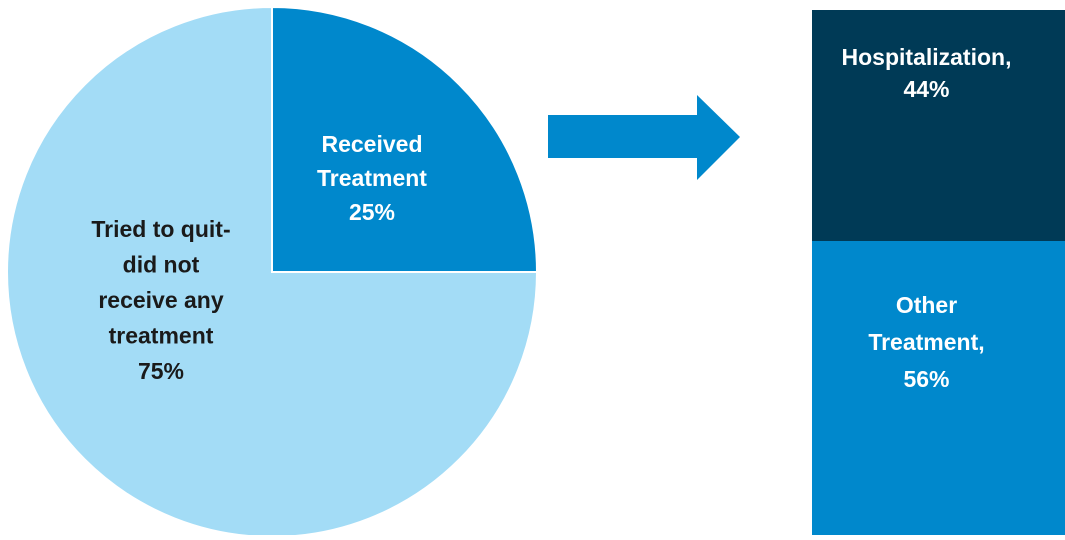 The height and width of the screenshot is (540, 1065). What do you see at coordinates (161, 371) in the screenshot?
I see `pie-slice-label-line: 75%` at bounding box center [161, 371].